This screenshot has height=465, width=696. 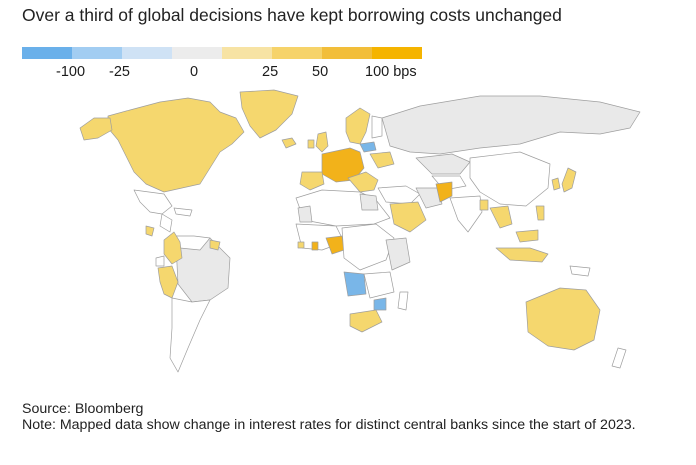 I want to click on legend-label-25: 25, so click(x=270, y=72).